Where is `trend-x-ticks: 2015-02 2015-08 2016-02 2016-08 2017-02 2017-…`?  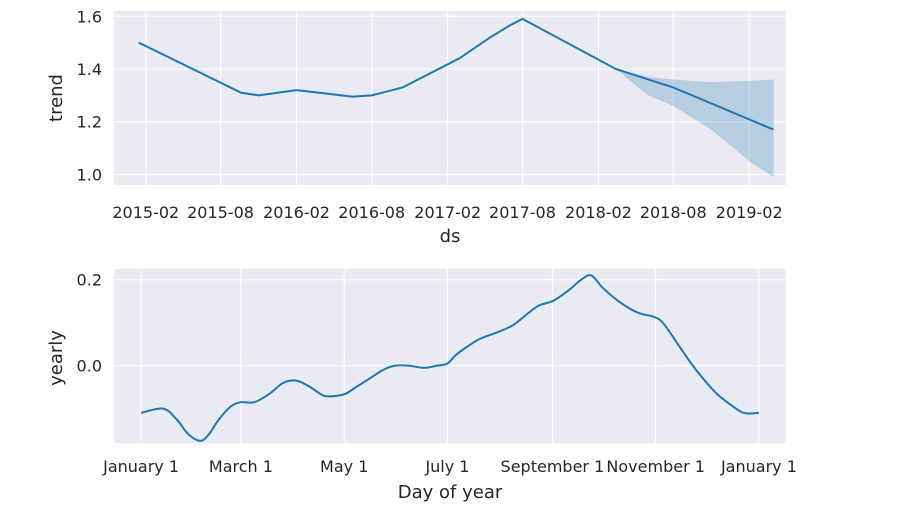 trend-x-ticks: 2015-02 2015-08 2016-02 2016-08 2017-02 2017-… is located at coordinates (447, 212).